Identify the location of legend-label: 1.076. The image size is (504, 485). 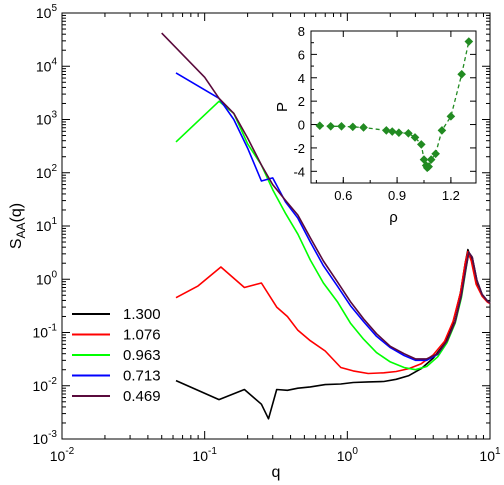
(142, 335).